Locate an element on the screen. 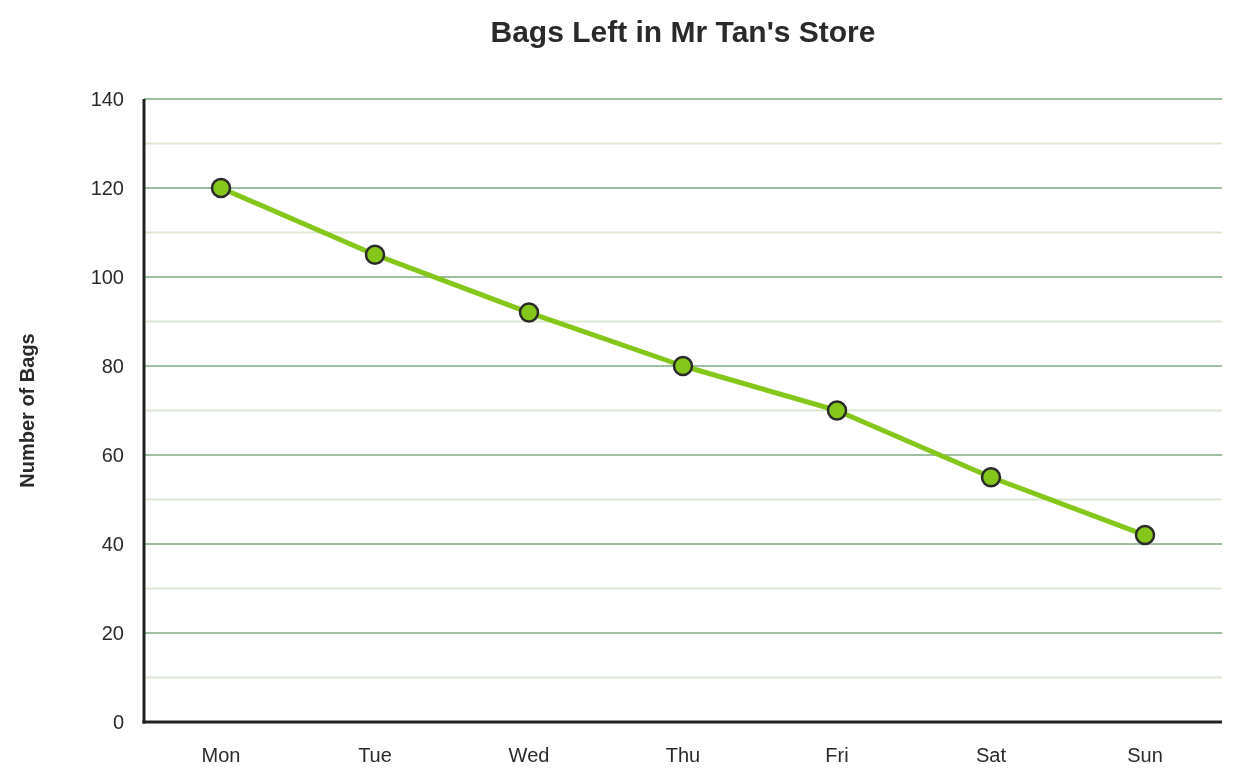 The height and width of the screenshot is (781, 1241). x-tick-label: Thu is located at coordinates (683, 755).